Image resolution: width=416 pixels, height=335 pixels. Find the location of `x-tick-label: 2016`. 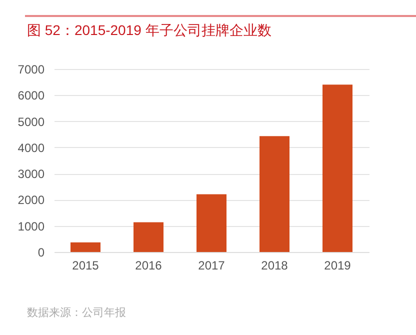

x-tick-label: 2016 is located at coordinates (148, 265).